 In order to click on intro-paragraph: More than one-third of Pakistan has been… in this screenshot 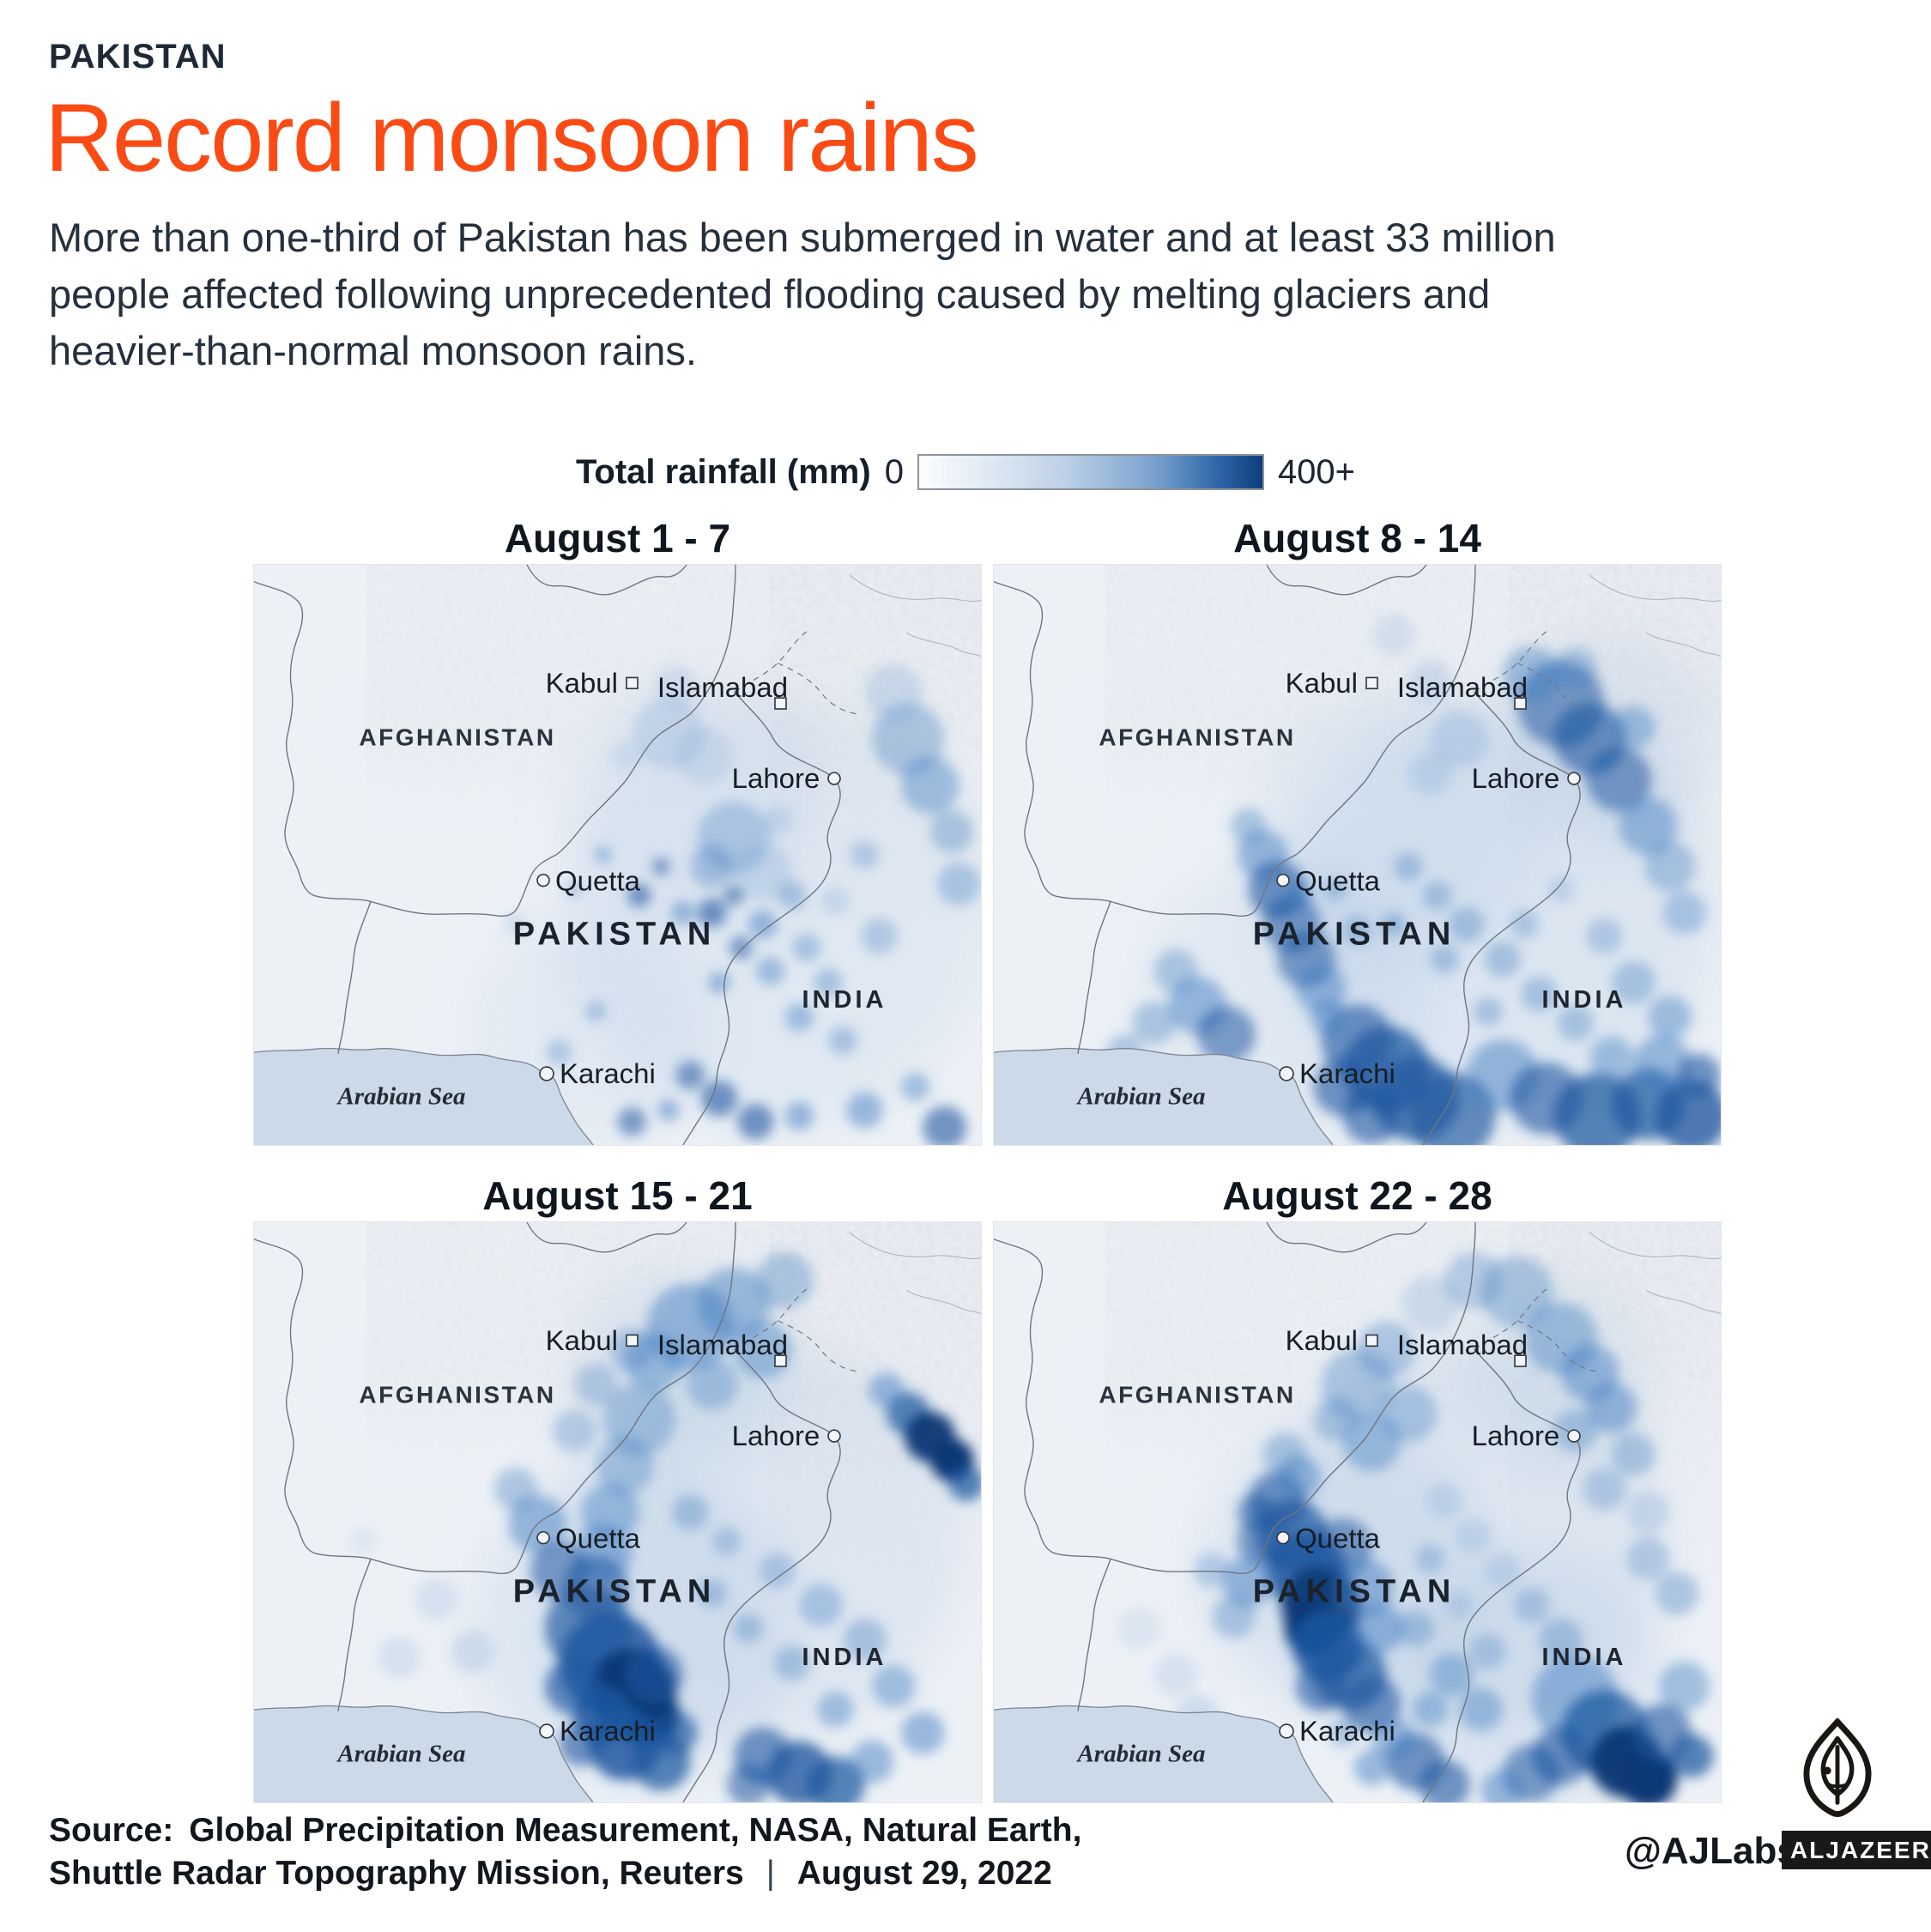, I will do `click(802, 294)`.